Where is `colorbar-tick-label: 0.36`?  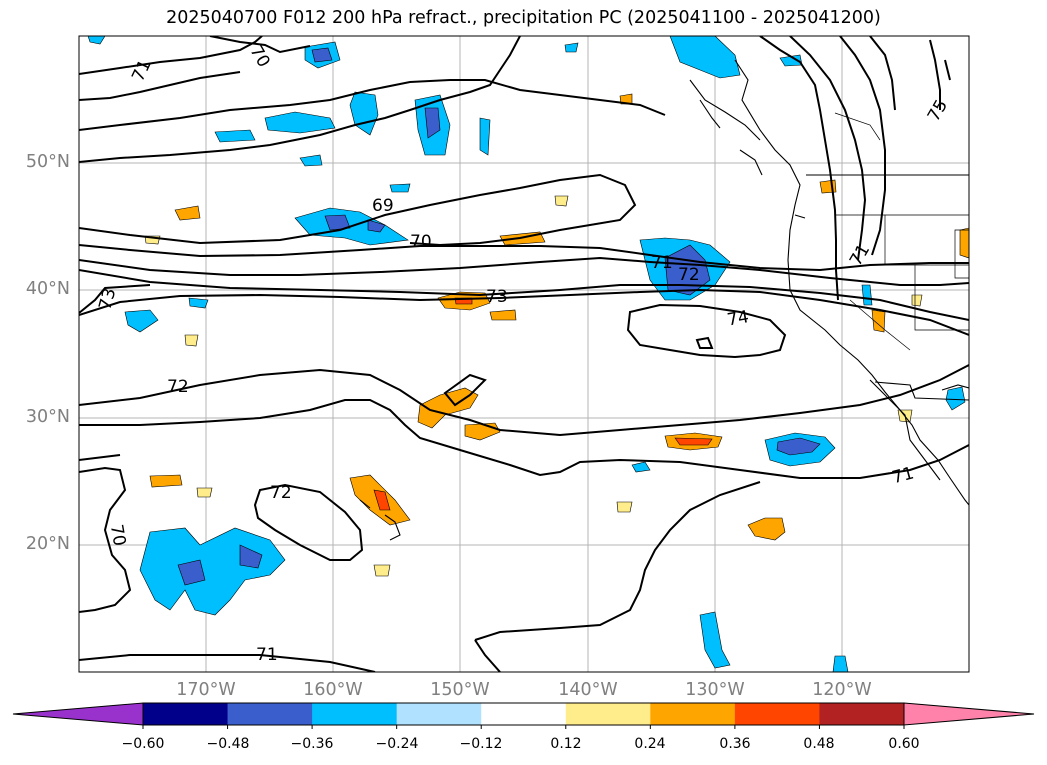
colorbar-tick-label: 0.36 is located at coordinates (735, 744).